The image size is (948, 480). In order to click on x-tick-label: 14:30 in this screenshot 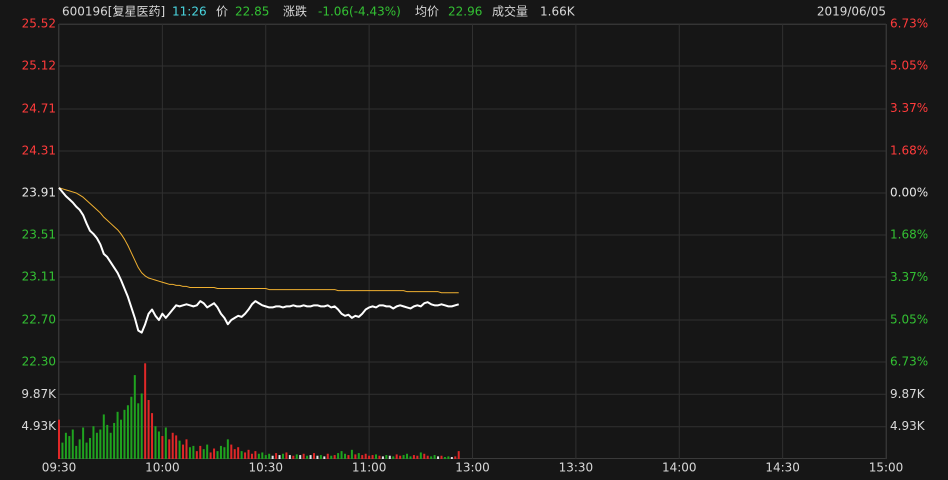, I will do `click(782, 468)`.